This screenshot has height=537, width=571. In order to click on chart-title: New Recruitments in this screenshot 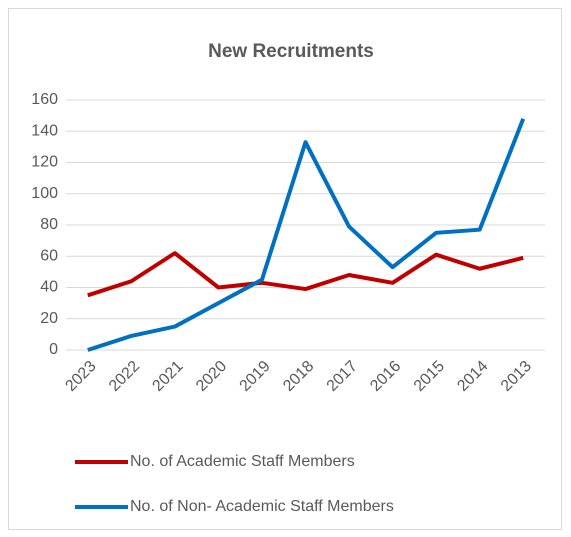, I will do `click(291, 51)`.